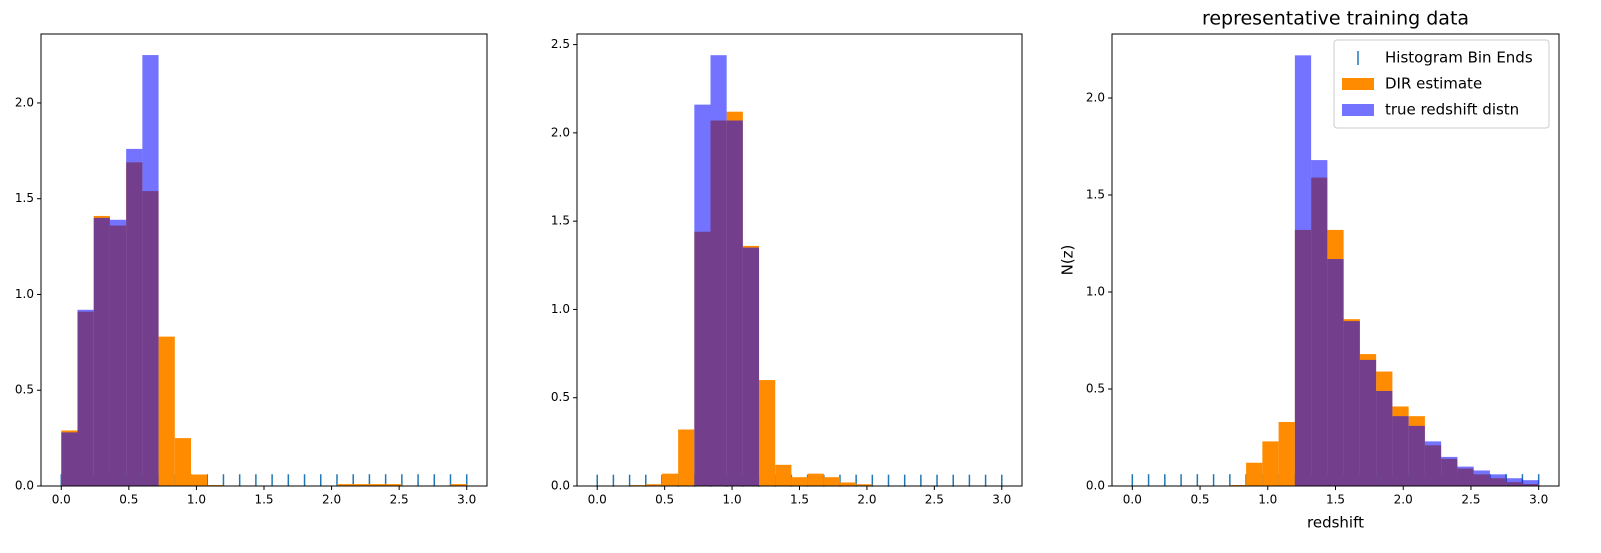 The image size is (1601, 553). Describe the element at coordinates (1452, 110) in the screenshot. I see `legend-label: true redshift distn` at that location.